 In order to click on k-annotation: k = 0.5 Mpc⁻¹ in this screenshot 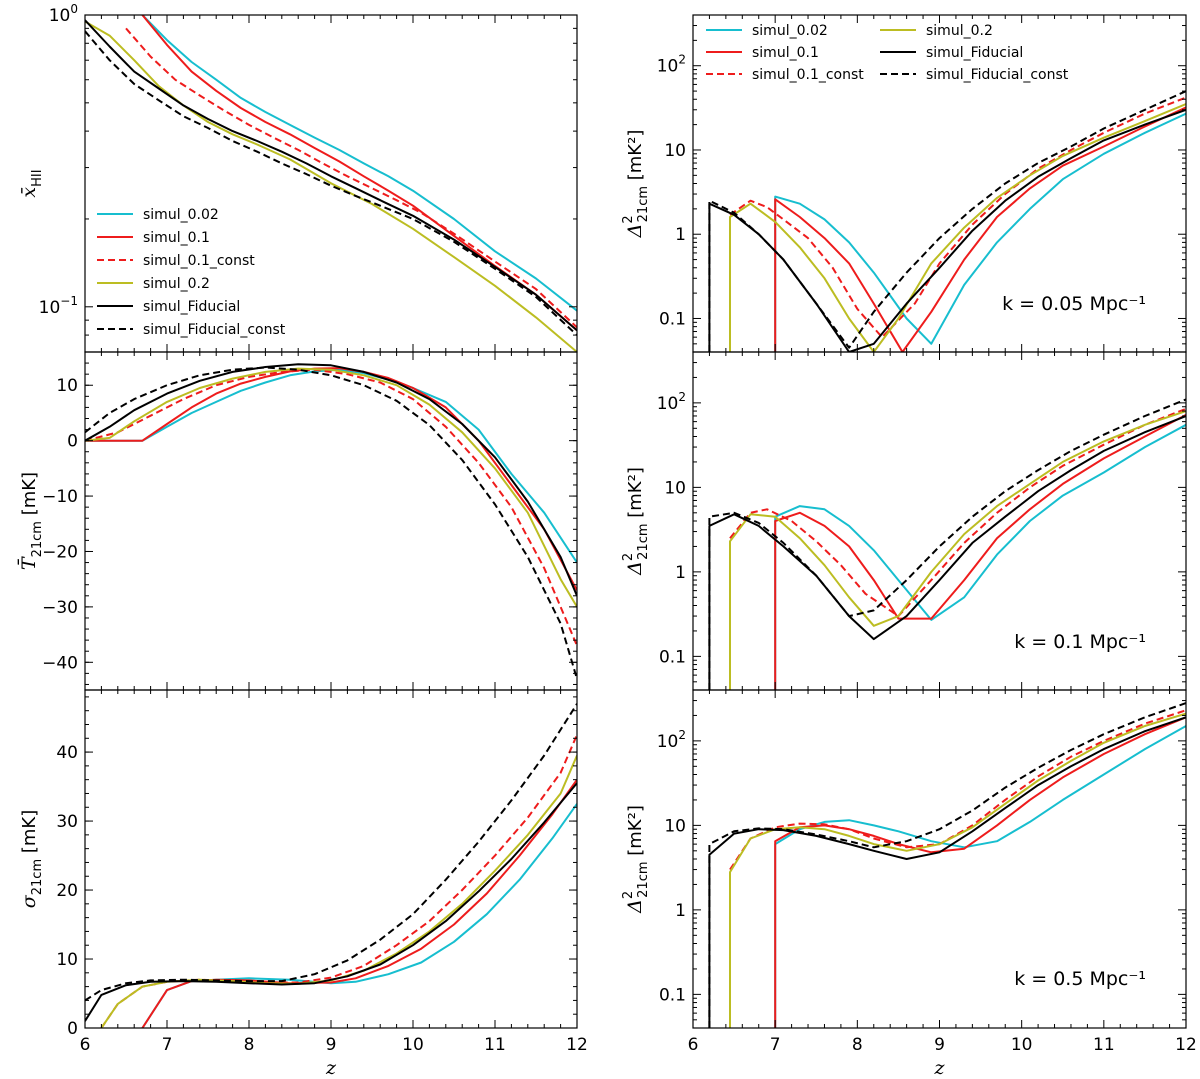, I will do `click(1080, 979)`.